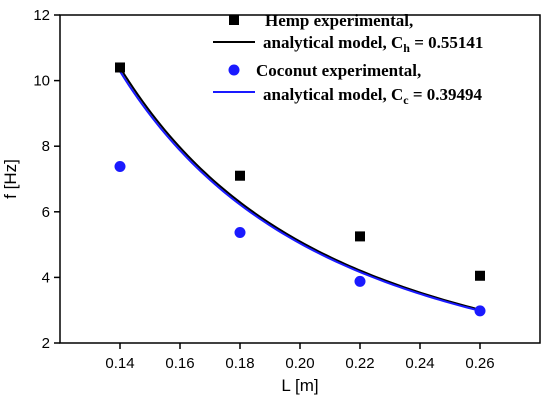 The image size is (550, 405). Describe the element at coordinates (234, 70) in the screenshot. I see `legend-swatch-coconut-experimental` at that location.